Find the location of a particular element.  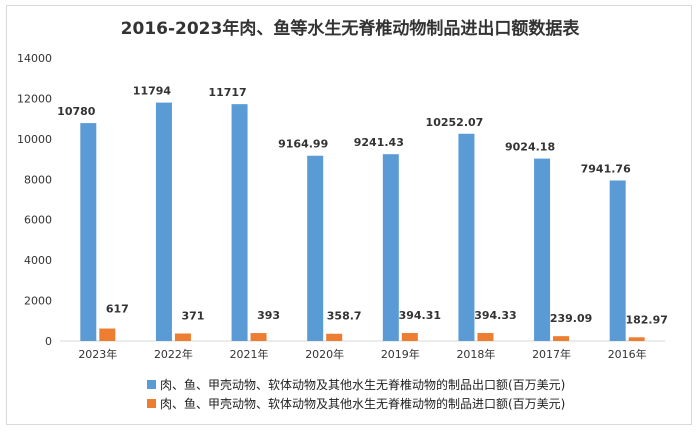

export-data-label: 10252.07 is located at coordinates (455, 122).